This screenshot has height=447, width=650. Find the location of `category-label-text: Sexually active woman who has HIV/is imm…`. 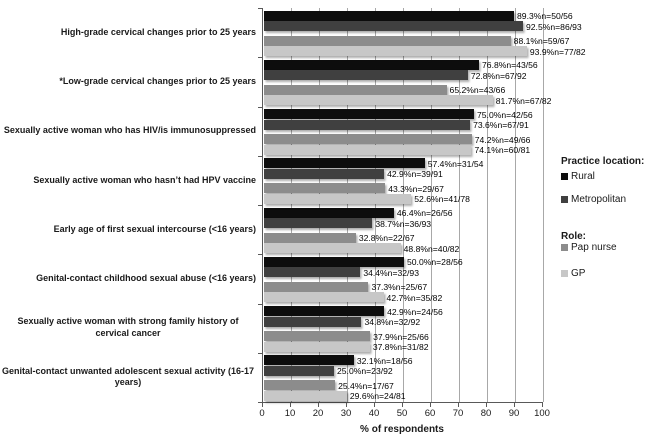

category-label-text: Sexually active woman who has HIV/is imm… is located at coordinates (129, 130).